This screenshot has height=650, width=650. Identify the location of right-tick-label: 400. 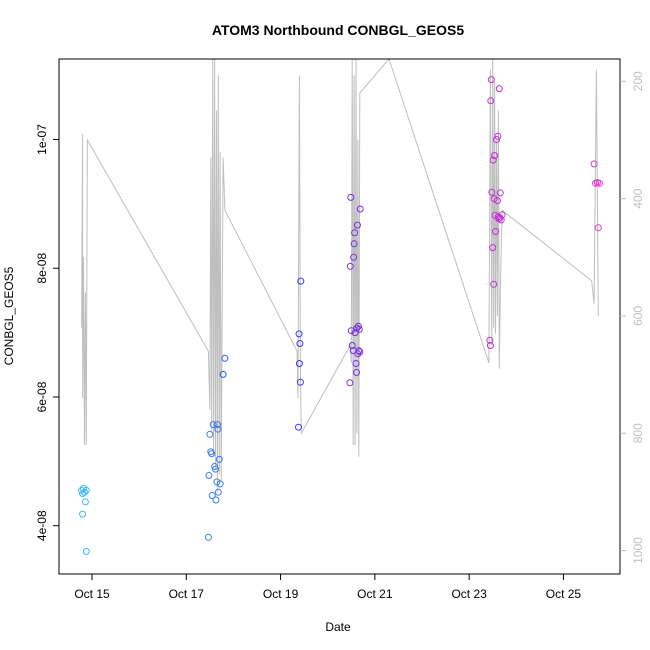
(638, 198).